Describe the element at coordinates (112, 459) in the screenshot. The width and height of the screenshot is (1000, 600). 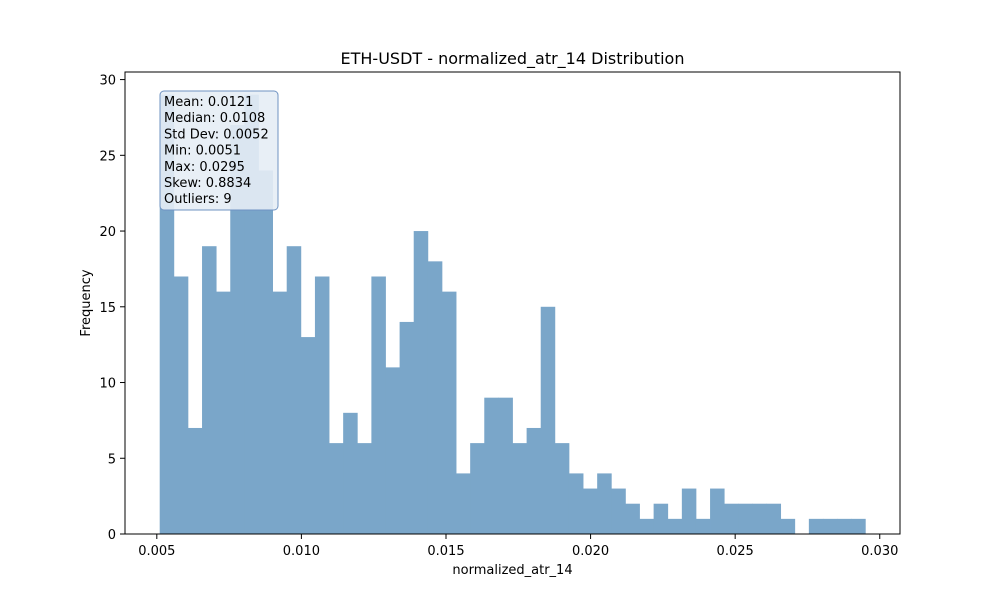
I see `y-tick-label: 5` at that location.